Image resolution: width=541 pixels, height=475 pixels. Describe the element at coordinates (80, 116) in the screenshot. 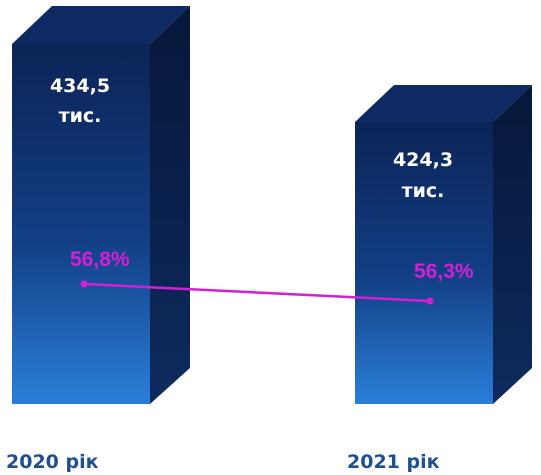

I see `bar-unit-label-2020: тис.` at that location.